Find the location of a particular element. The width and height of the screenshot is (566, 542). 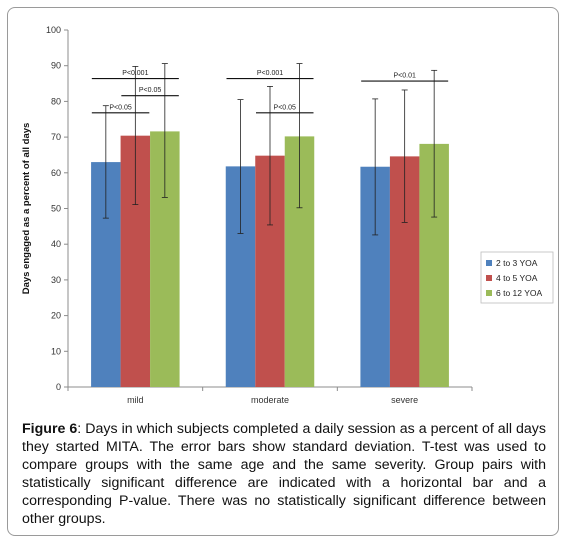

y-tick-label: 30 is located at coordinates (56, 280).